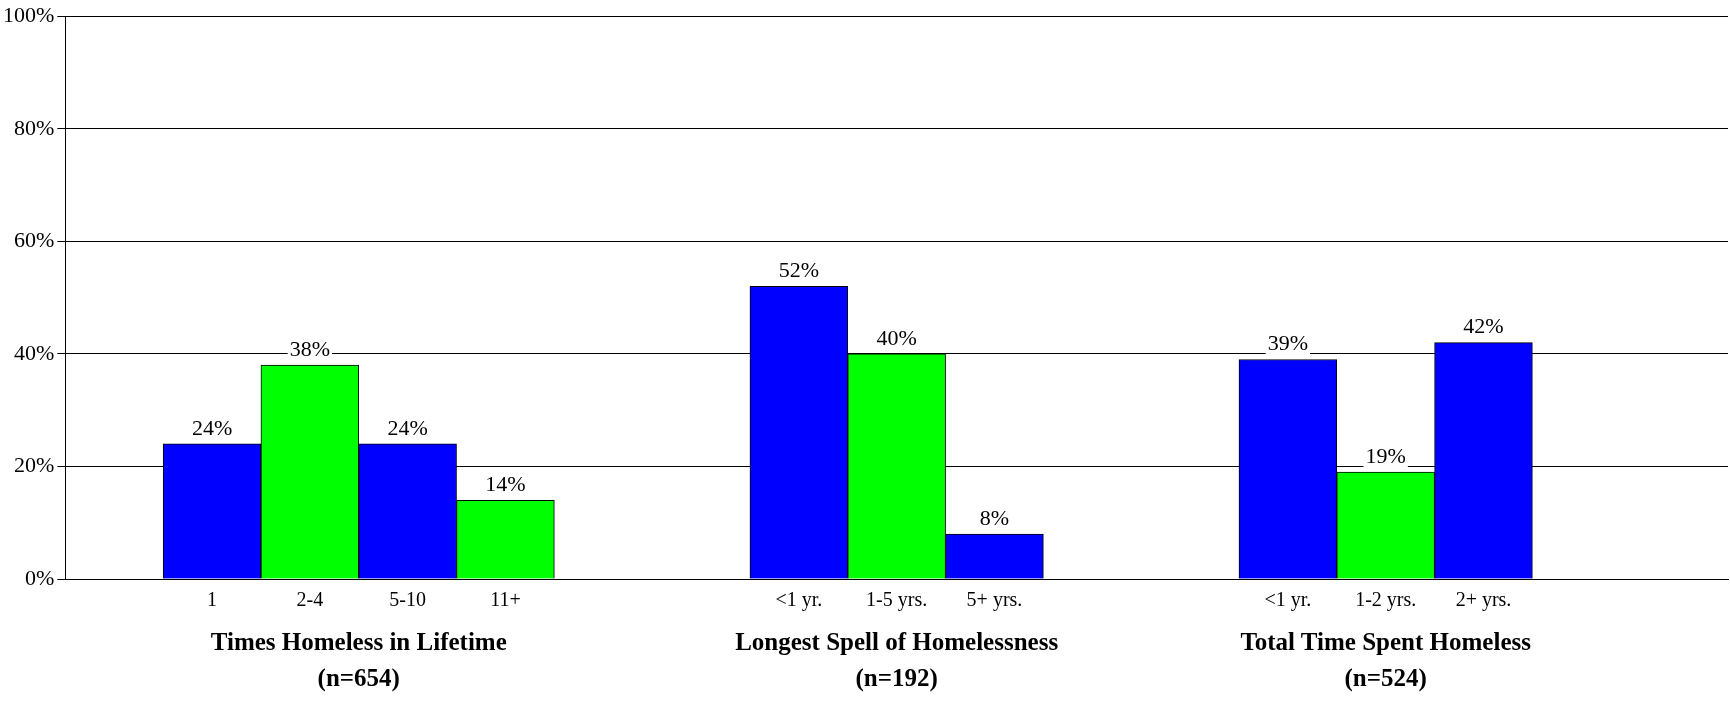 This screenshot has height=723, width=1730. I want to click on text: Longest Spell of Homelessness (n=192), so click(897, 659).